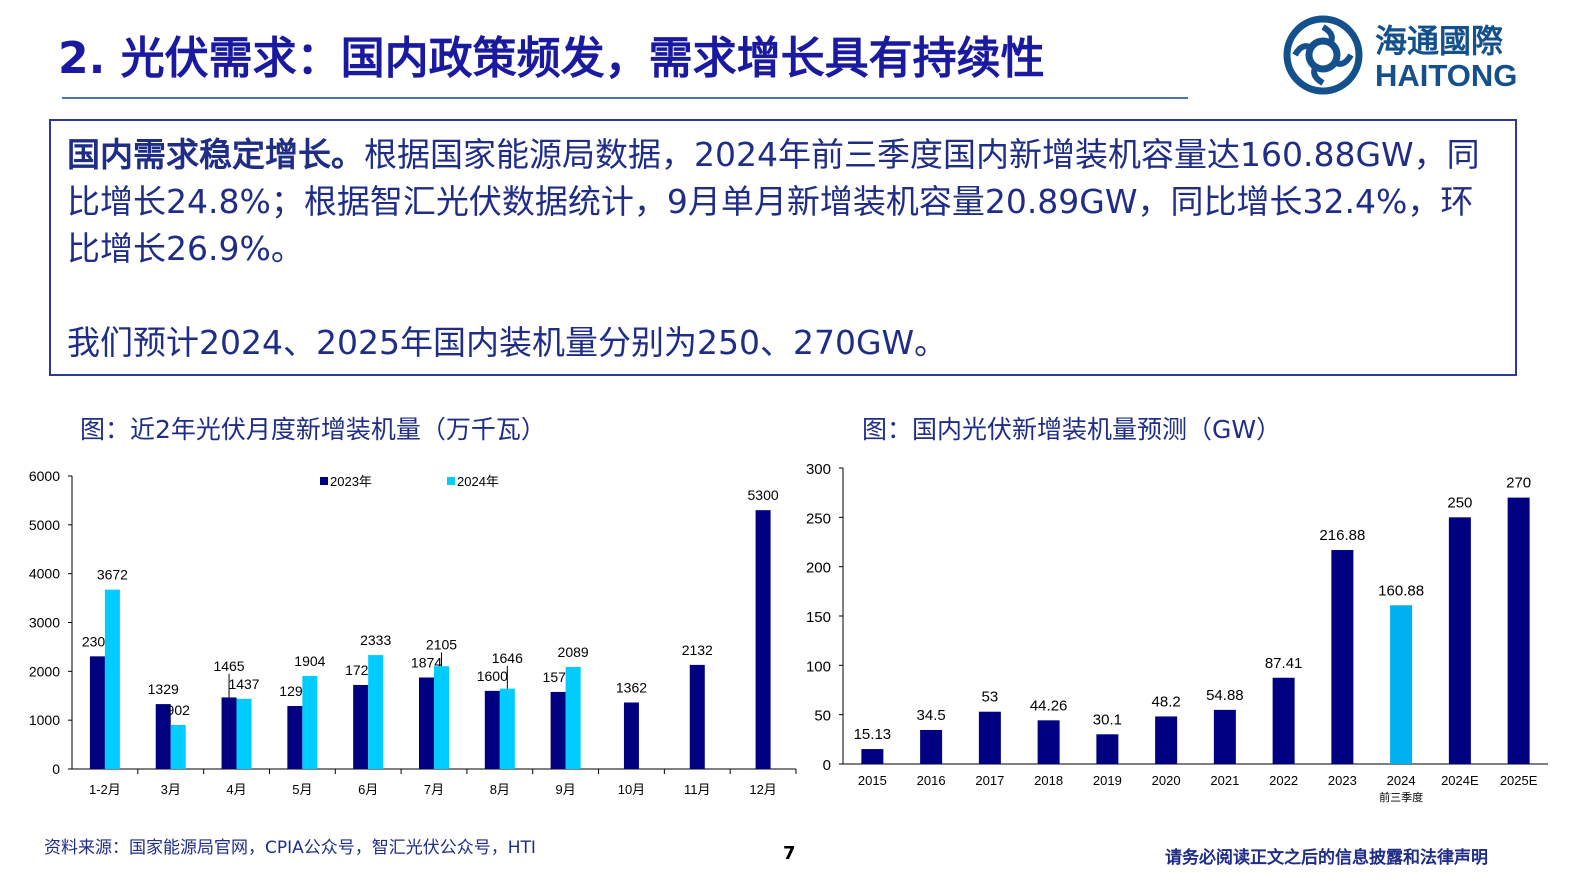 The width and height of the screenshot is (1587, 892). What do you see at coordinates (112, 575) in the screenshot?
I see `data-label: 3672` at bounding box center [112, 575].